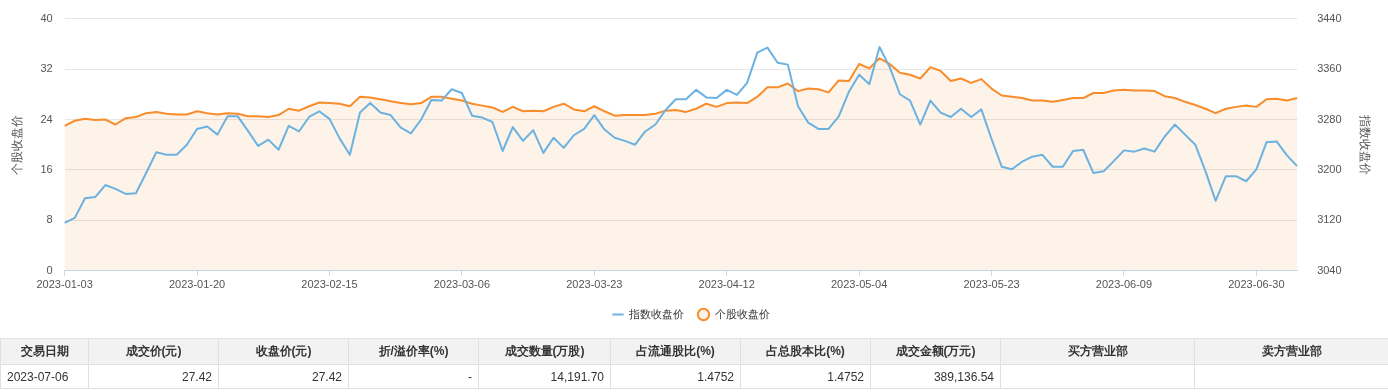 This screenshot has width=1388, height=392. I want to click on category-label: 占总股本比(%), so click(805, 351).